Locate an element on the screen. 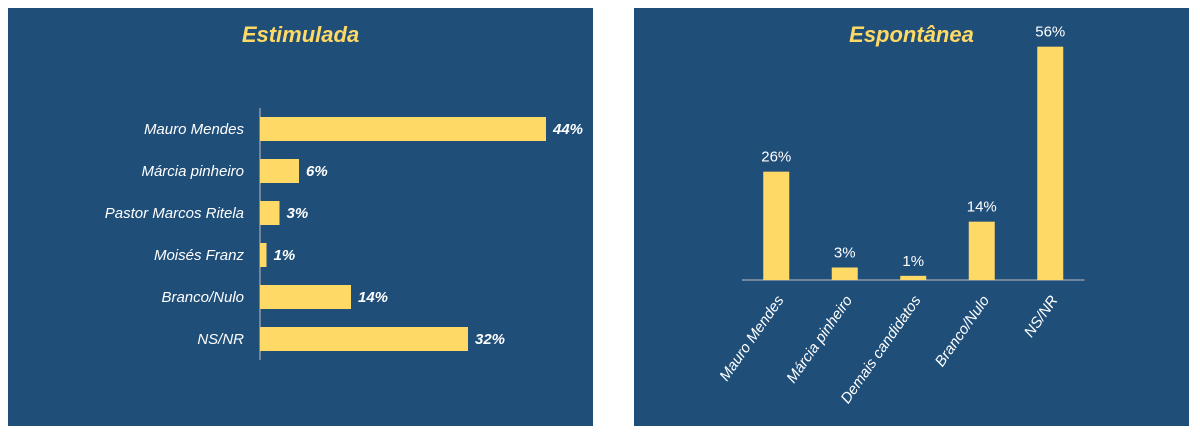 This screenshot has height=434, width=1200. data-label: 32% is located at coordinates (490, 339).